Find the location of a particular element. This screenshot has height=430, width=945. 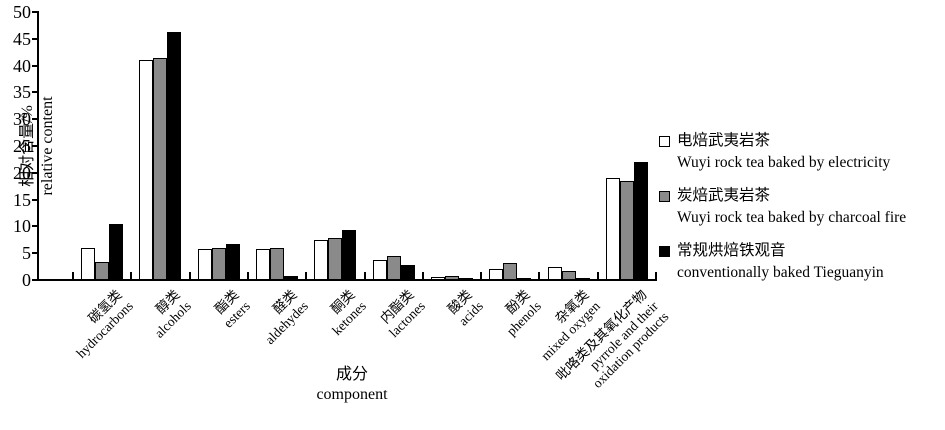

bar-c2-s1 is located at coordinates (146, 170).